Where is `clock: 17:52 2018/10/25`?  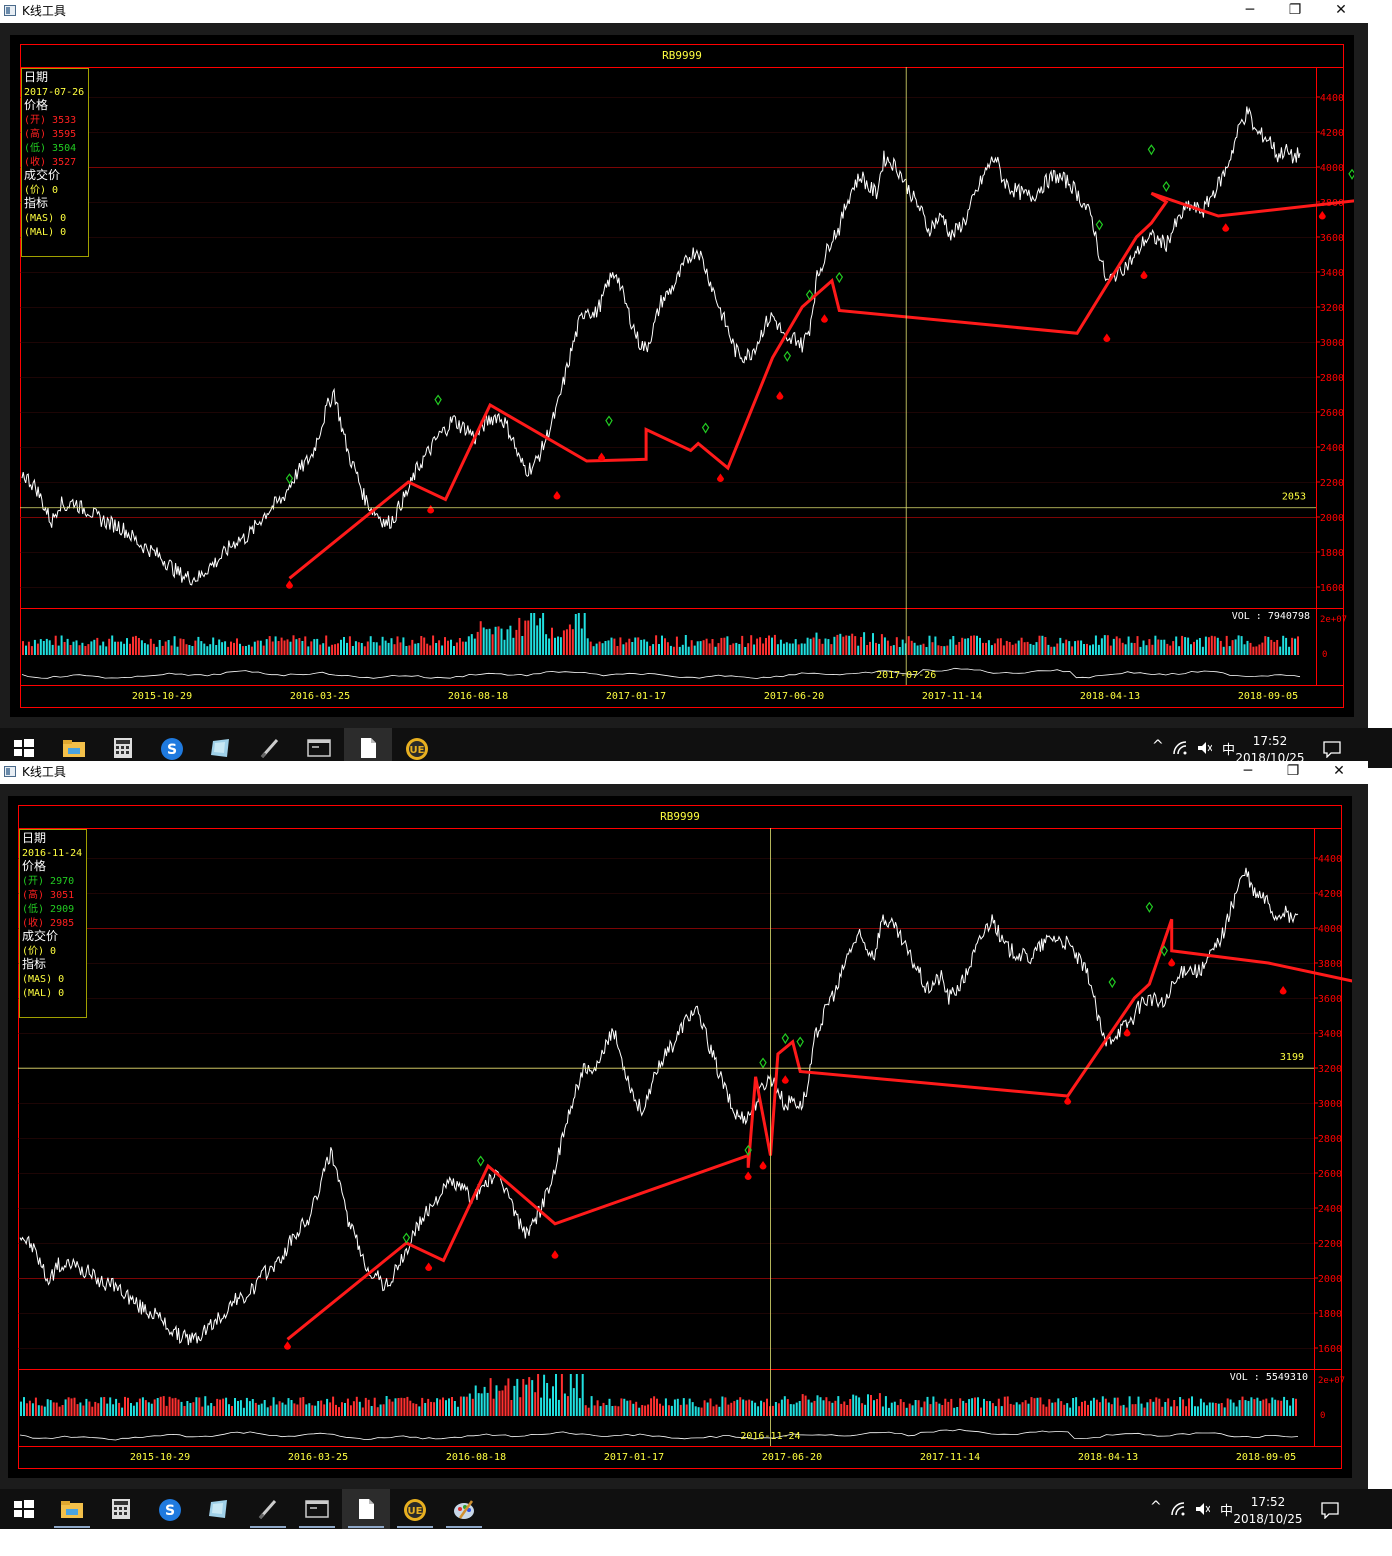 clock: 17:52 2018/10/25 is located at coordinates (1268, 1511).